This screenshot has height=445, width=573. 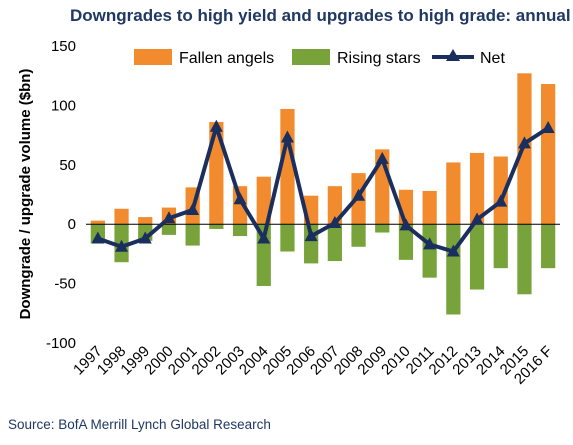 What do you see at coordinates (63, 46) in the screenshot?
I see `y-tick-label: 150` at bounding box center [63, 46].